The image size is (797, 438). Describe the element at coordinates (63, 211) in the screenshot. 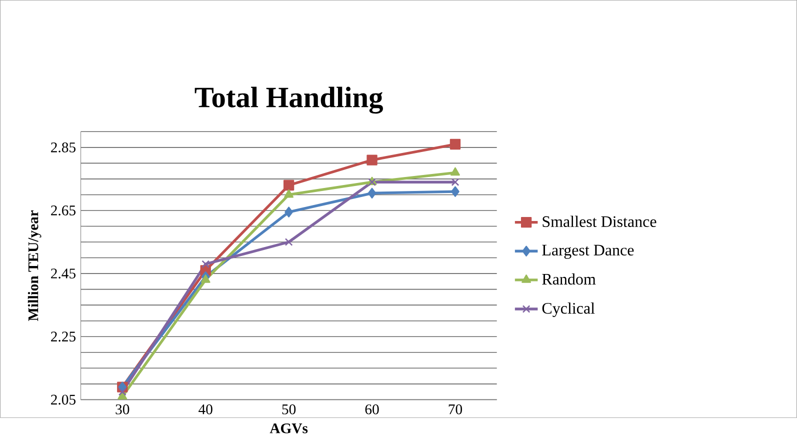

I see `y-tick-label: 2.65` at that location.